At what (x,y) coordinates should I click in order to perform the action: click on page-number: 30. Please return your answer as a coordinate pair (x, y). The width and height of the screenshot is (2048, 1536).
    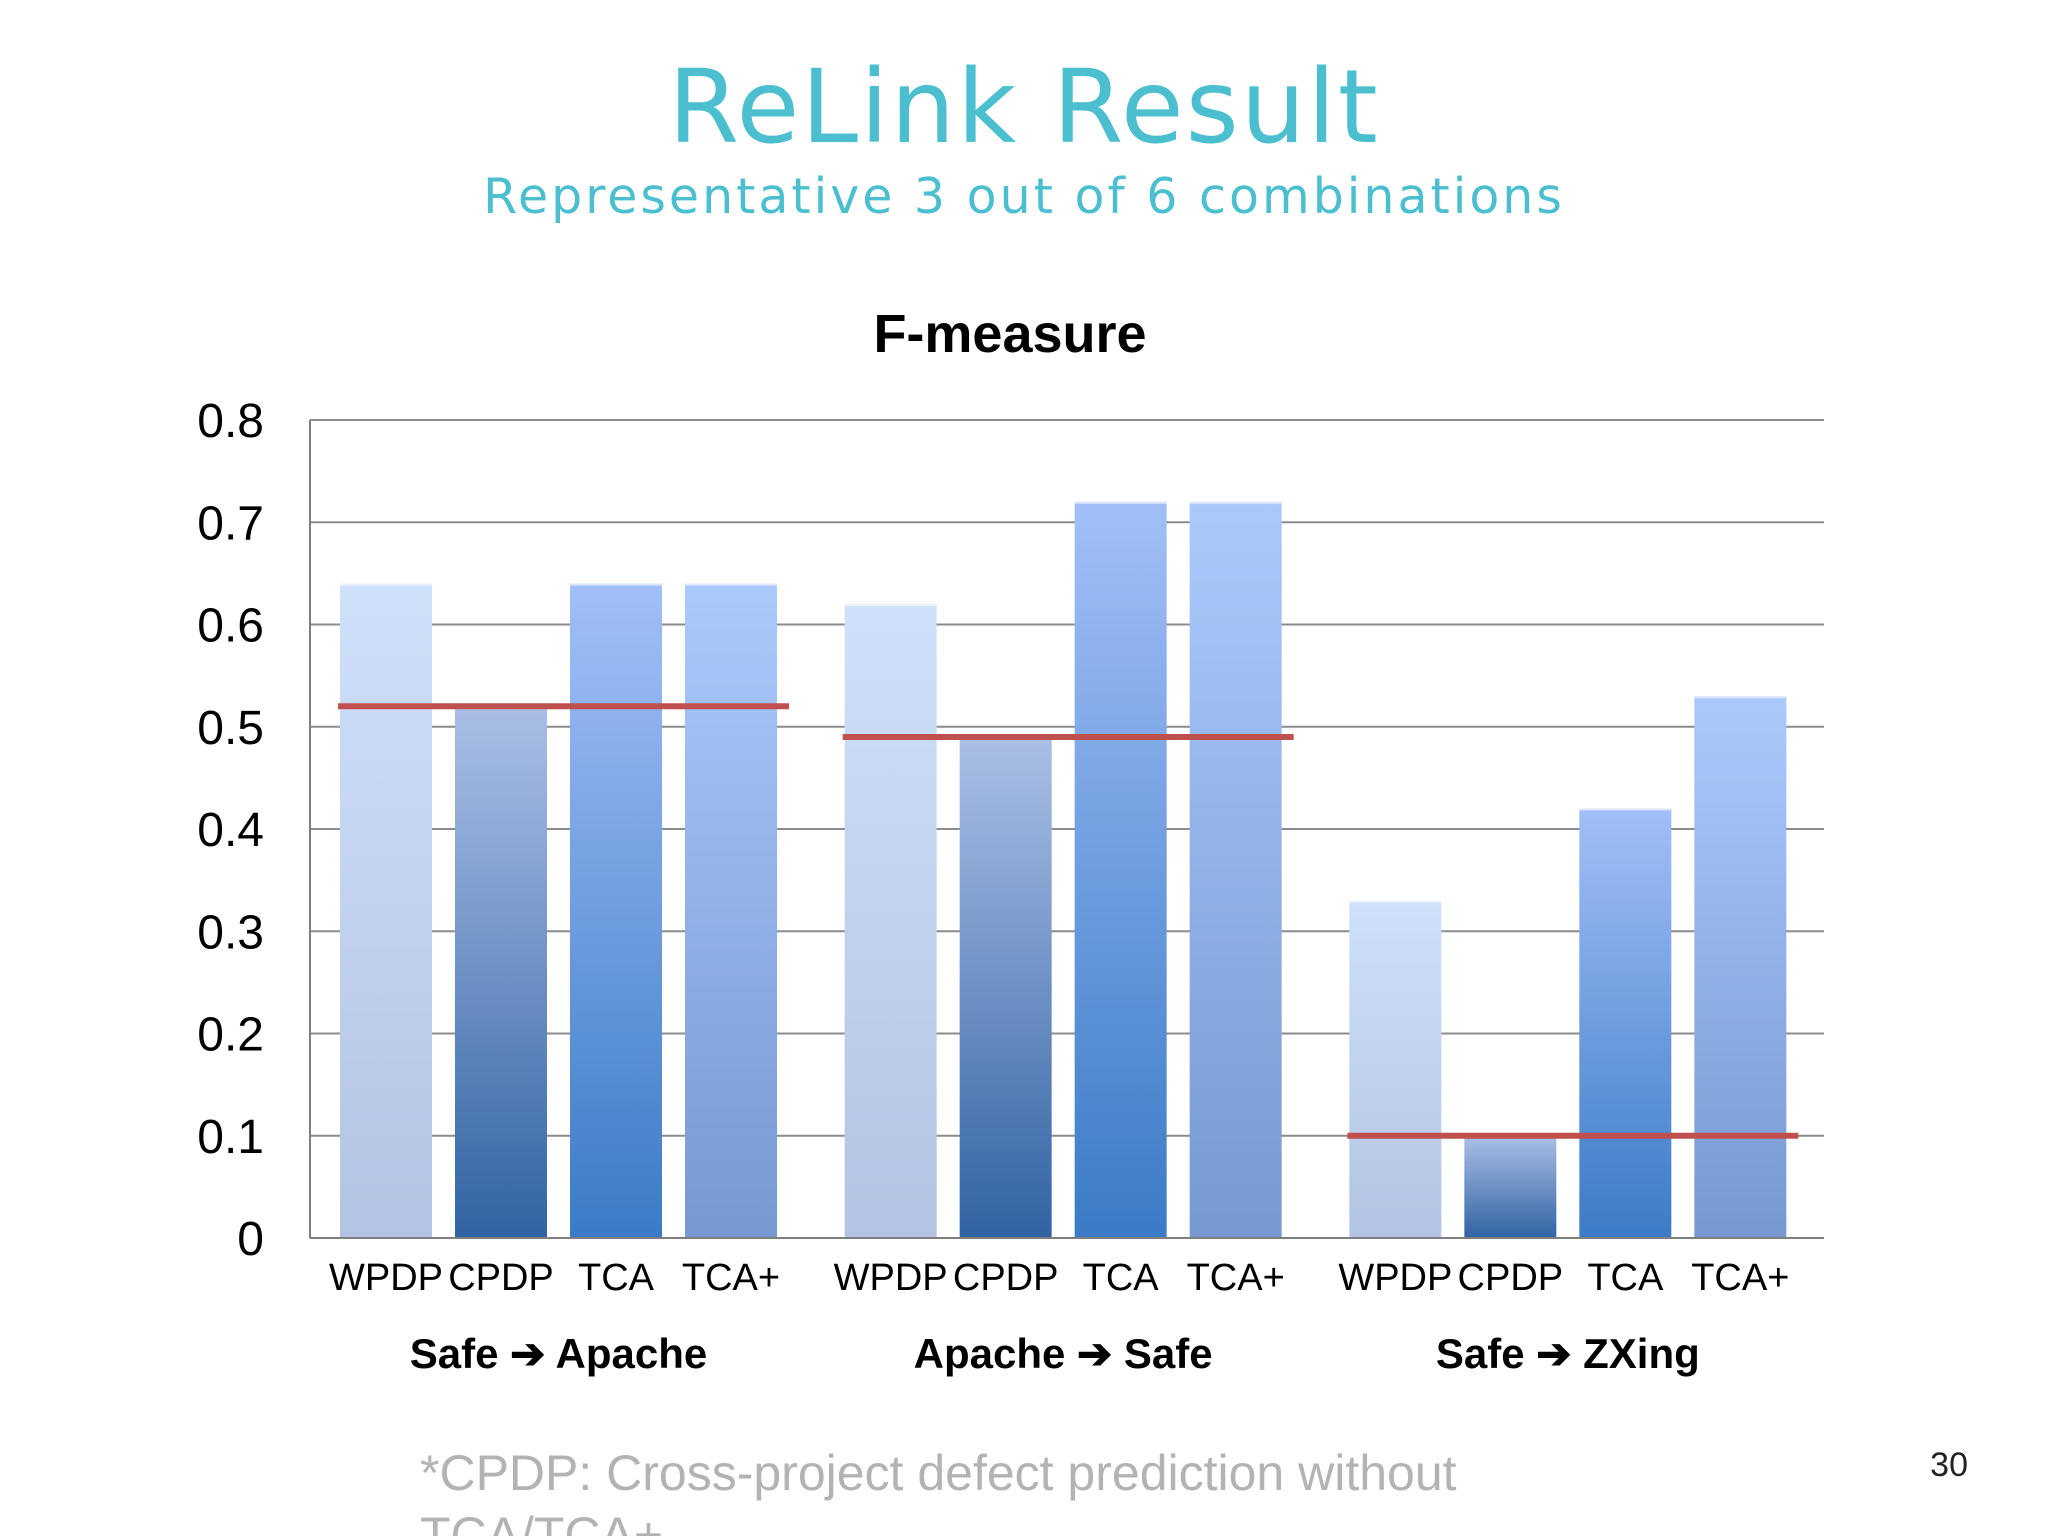
    Looking at the image, I should click on (1949, 1465).